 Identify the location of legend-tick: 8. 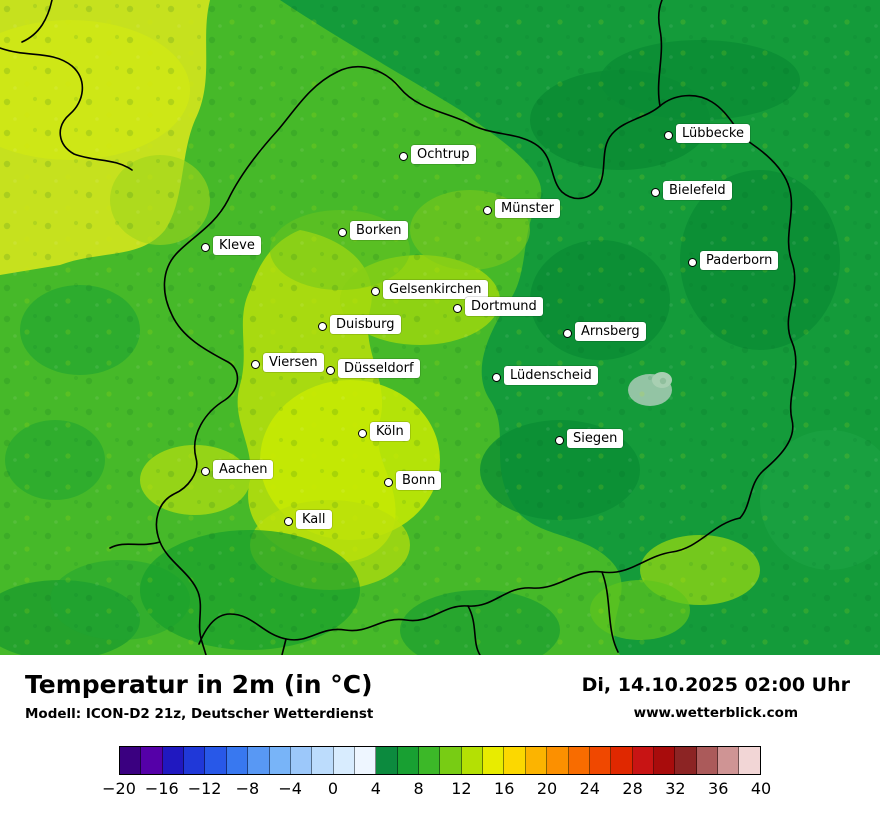
(418, 788).